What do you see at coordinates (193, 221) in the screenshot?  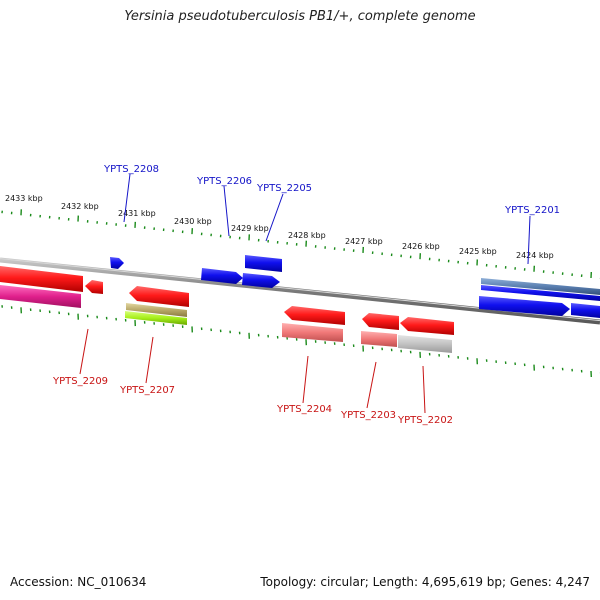 I see `scale-label: 2430 kbp` at bounding box center [193, 221].